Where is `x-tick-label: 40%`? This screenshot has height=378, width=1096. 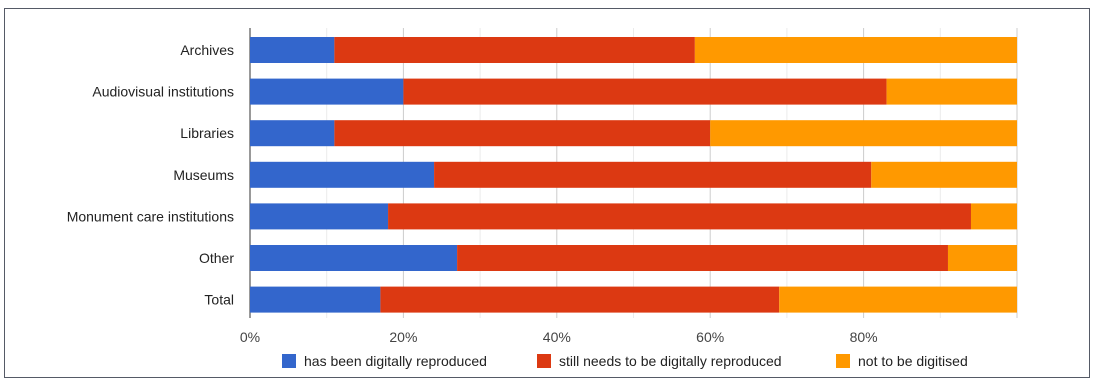
x-tick-label: 40% is located at coordinates (557, 337).